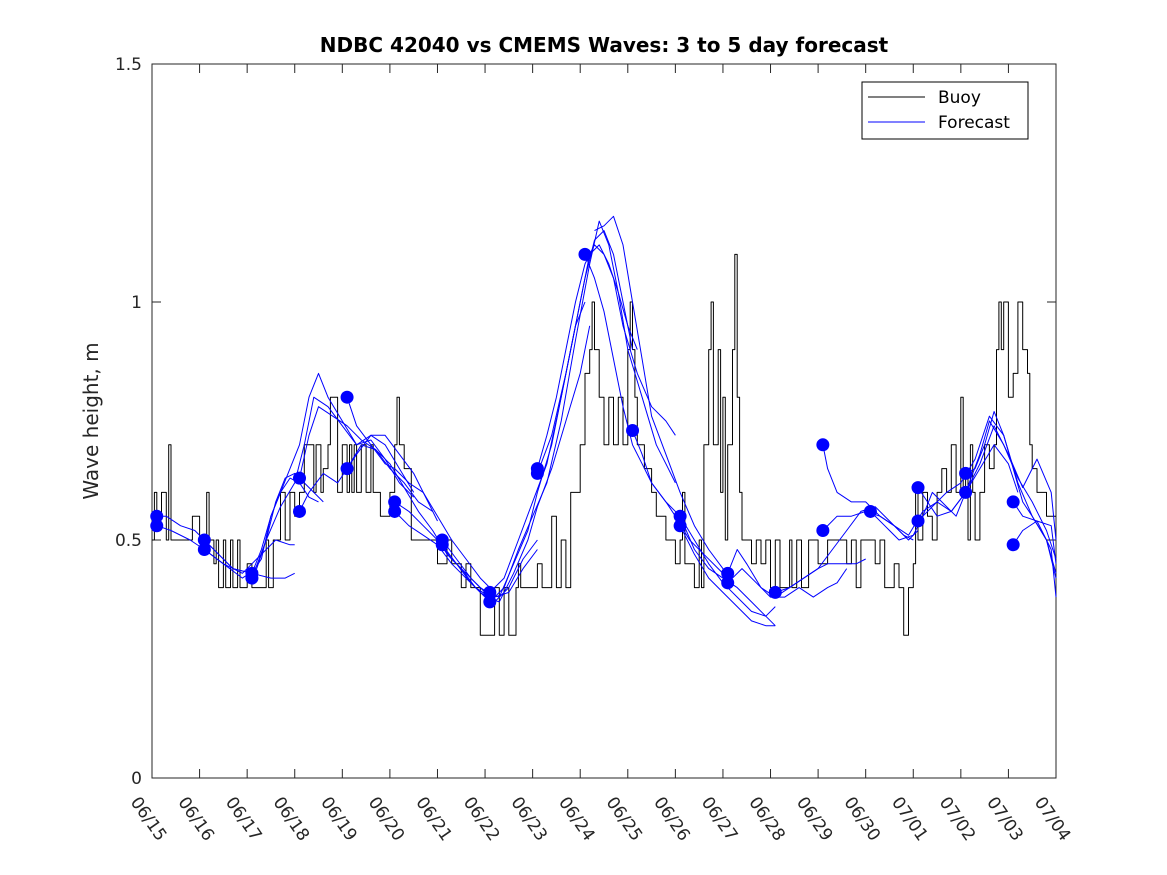  I want to click on legend: Buoy Forecast, so click(945, 110).